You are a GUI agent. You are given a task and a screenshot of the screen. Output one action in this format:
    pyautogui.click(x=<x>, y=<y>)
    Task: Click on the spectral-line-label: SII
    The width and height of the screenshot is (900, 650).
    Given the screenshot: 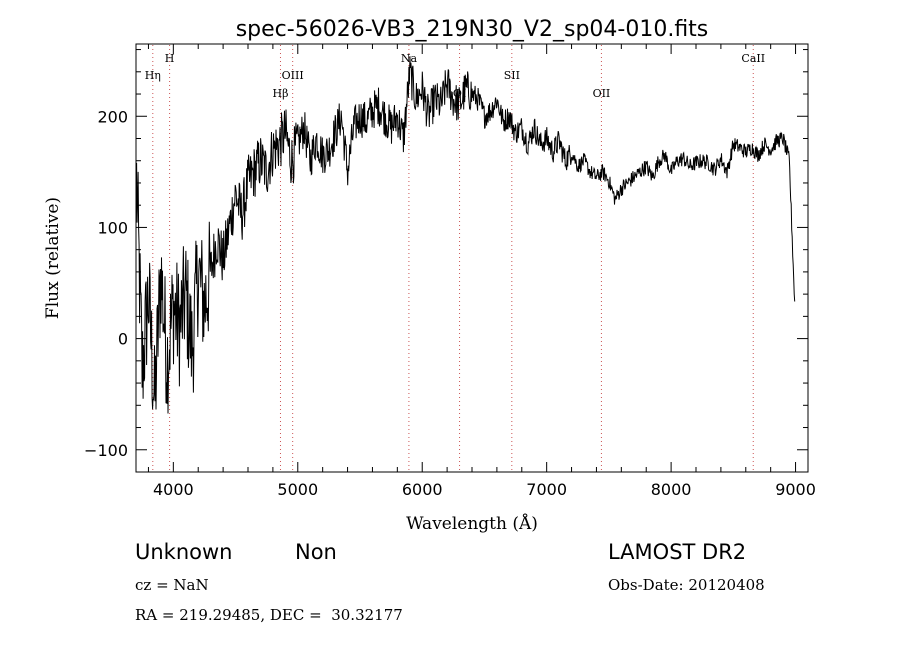 What is the action you would take?
    pyautogui.click(x=512, y=75)
    